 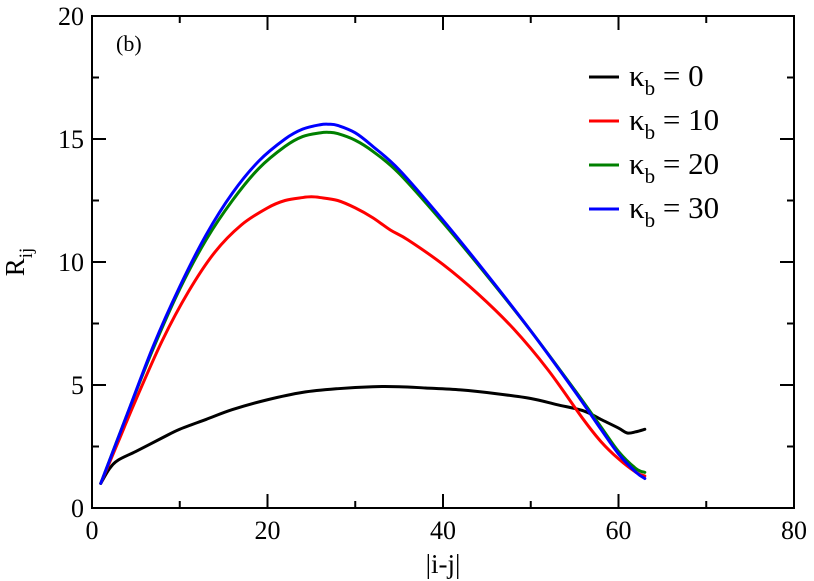 What do you see at coordinates (71, 262) in the screenshot?
I see `y-tick-label: 10` at bounding box center [71, 262].